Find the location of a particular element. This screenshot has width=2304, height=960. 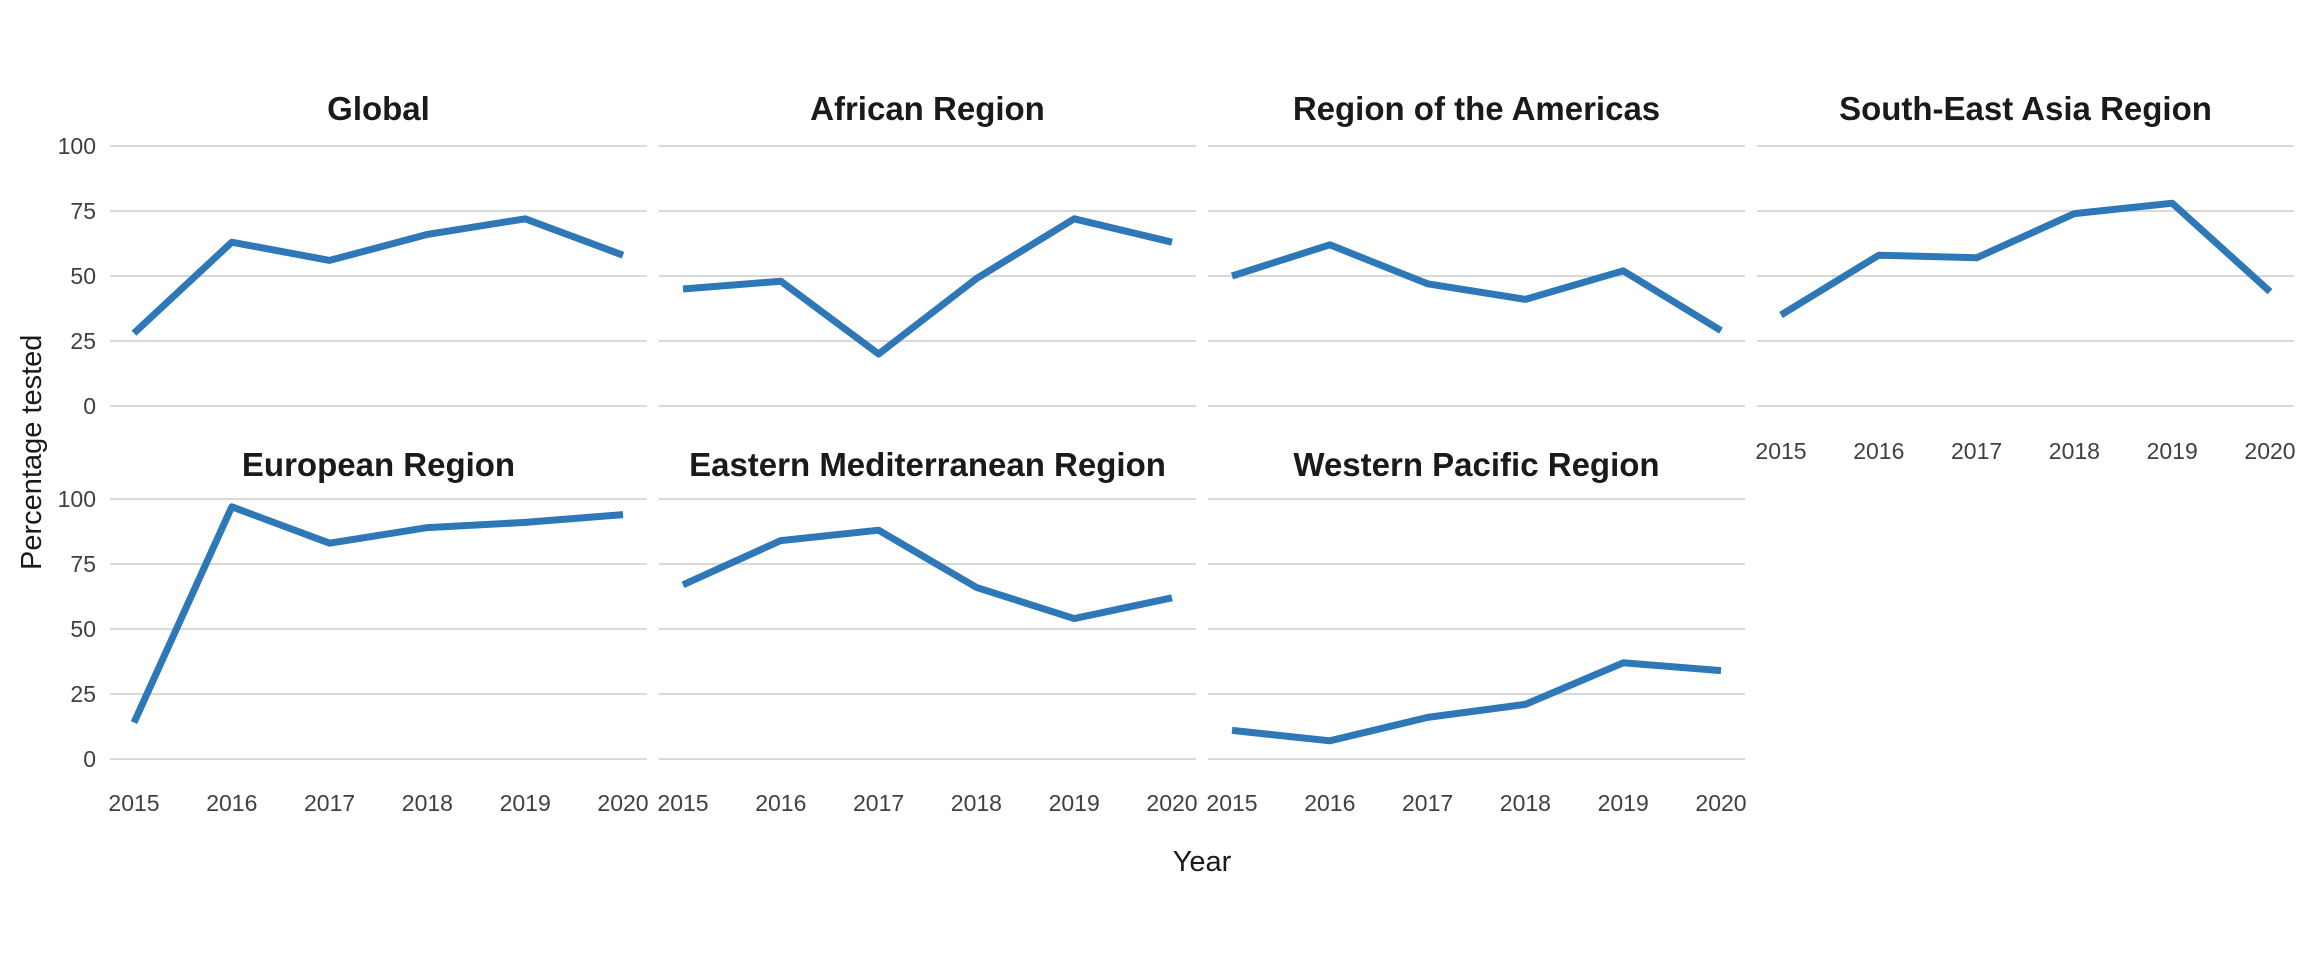

panel-title: Global is located at coordinates (378, 108).